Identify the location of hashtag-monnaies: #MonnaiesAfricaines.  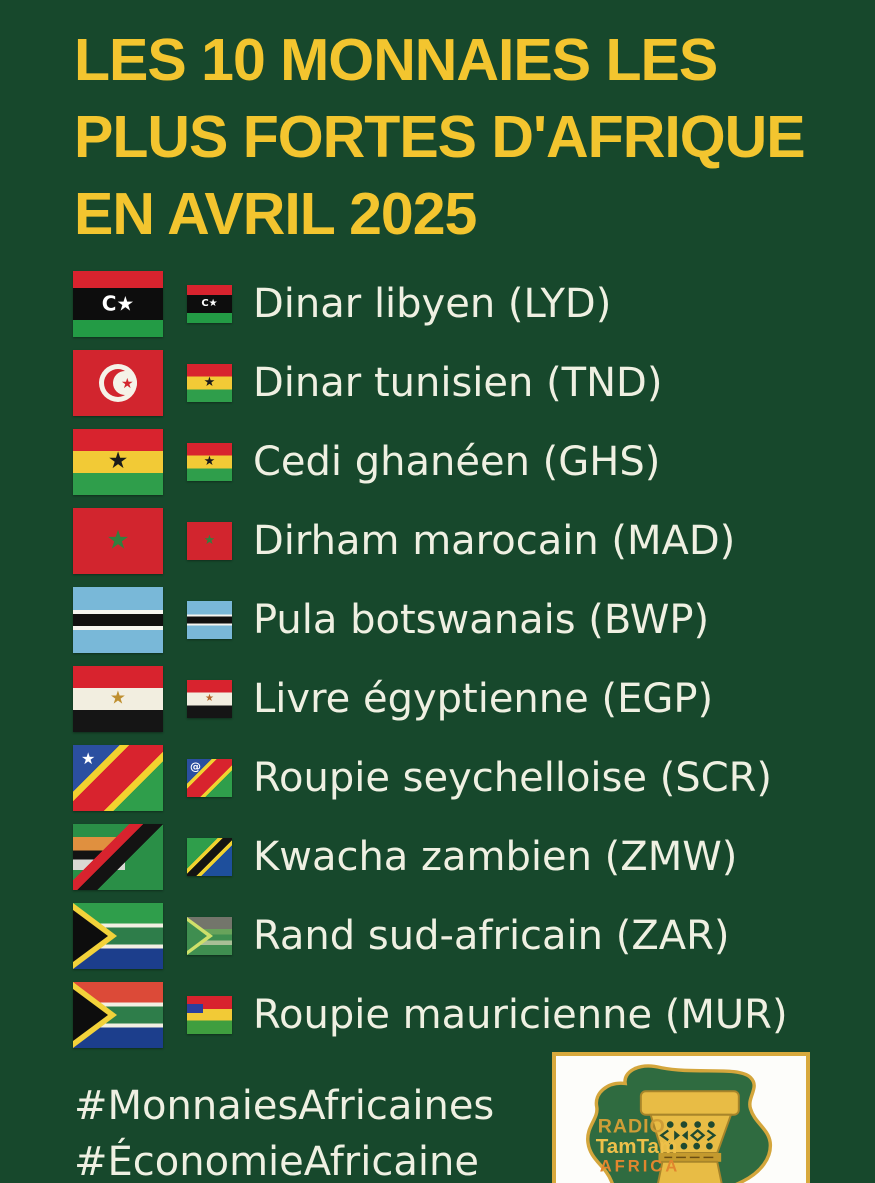
(284, 1106).